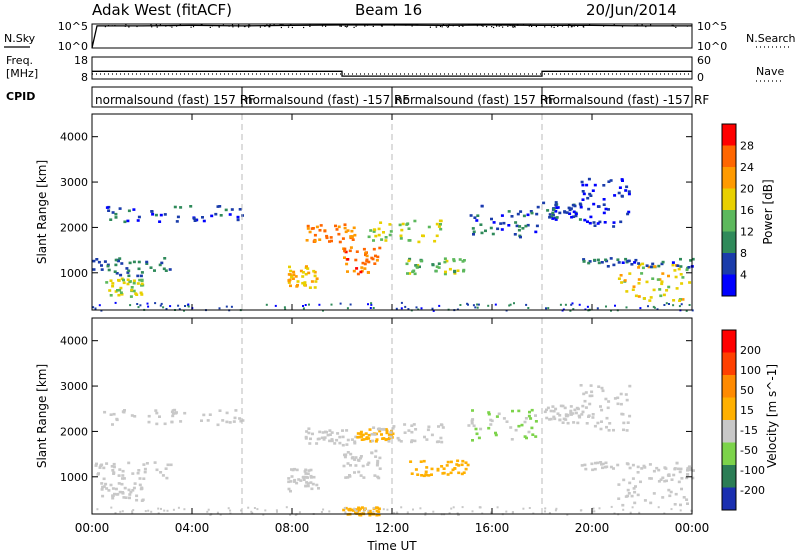 The image size is (800, 554). Describe the element at coordinates (750, 370) in the screenshot. I see `velocity-colorbar-tick-label: 100` at that location.